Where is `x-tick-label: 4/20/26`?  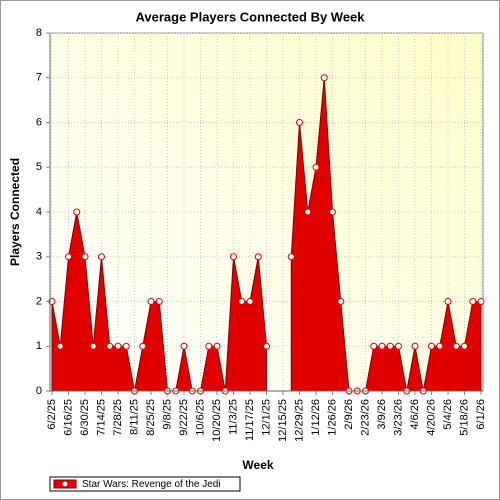 x-tick-label: 4/20/26 is located at coordinates (431, 417).